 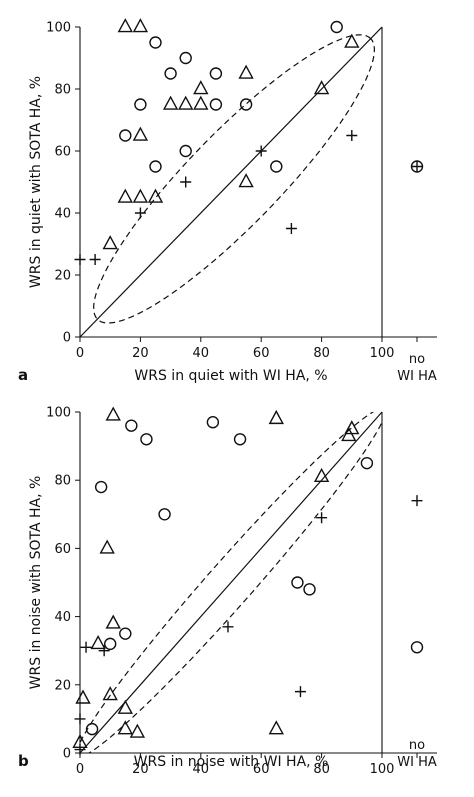 I want to click on x-tick-label: 100, so click(x=382, y=353).